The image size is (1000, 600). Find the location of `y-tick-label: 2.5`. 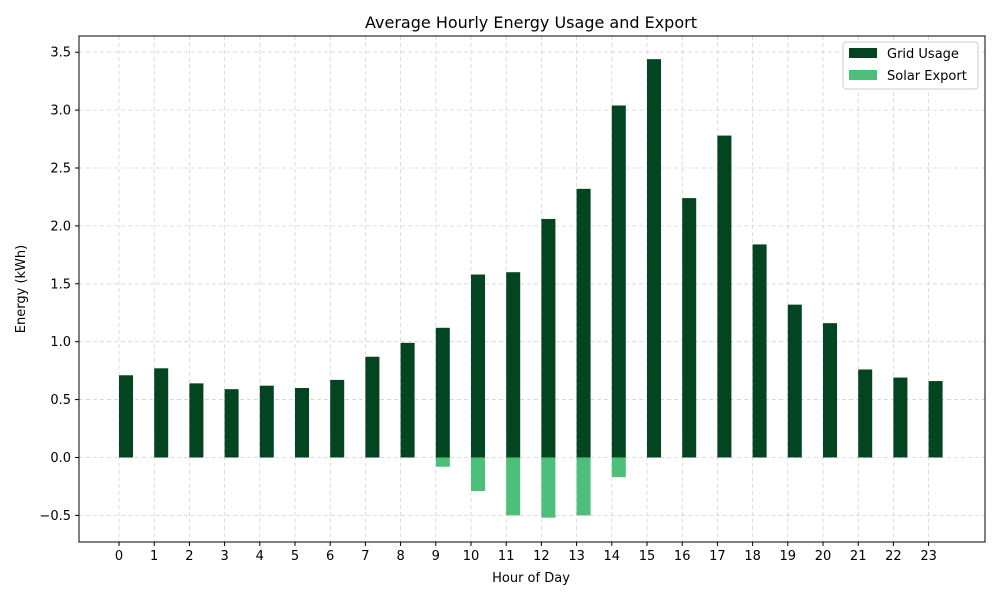

y-tick-label: 2.5 is located at coordinates (60, 169).